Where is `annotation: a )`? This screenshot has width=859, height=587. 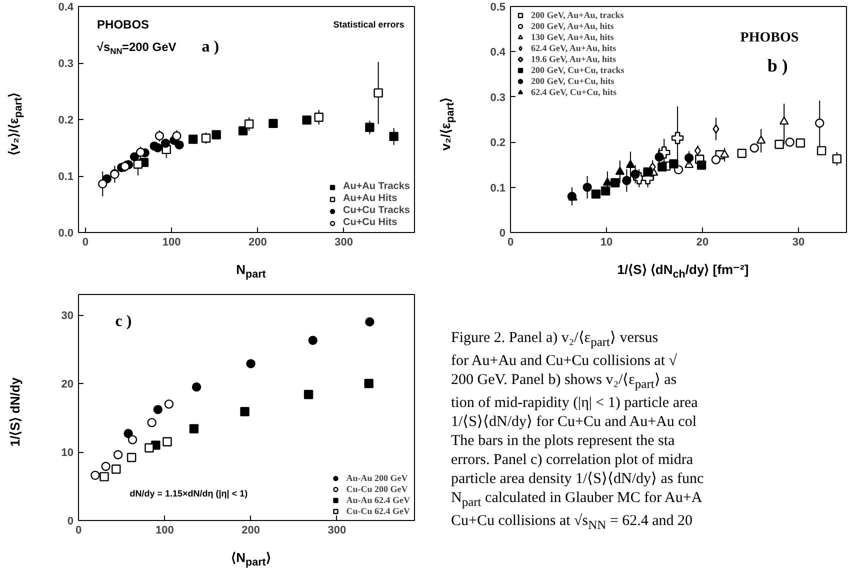
annotation: a ) is located at coordinates (211, 47).